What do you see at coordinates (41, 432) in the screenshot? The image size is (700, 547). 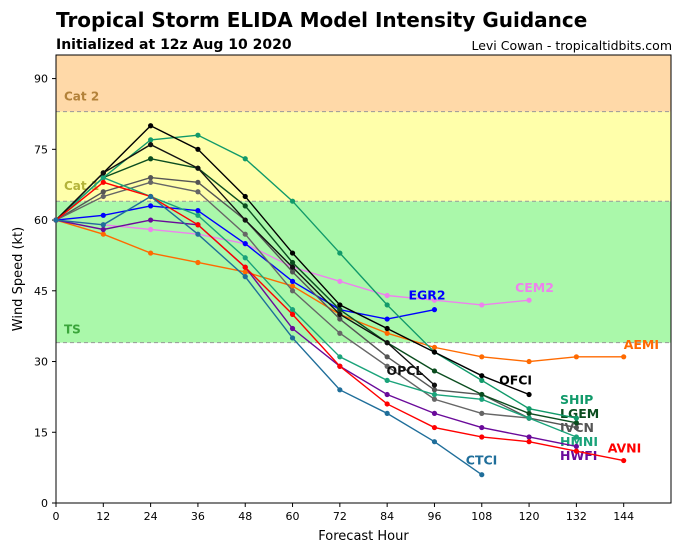 I see `y-tick-label: 15` at bounding box center [41, 432].